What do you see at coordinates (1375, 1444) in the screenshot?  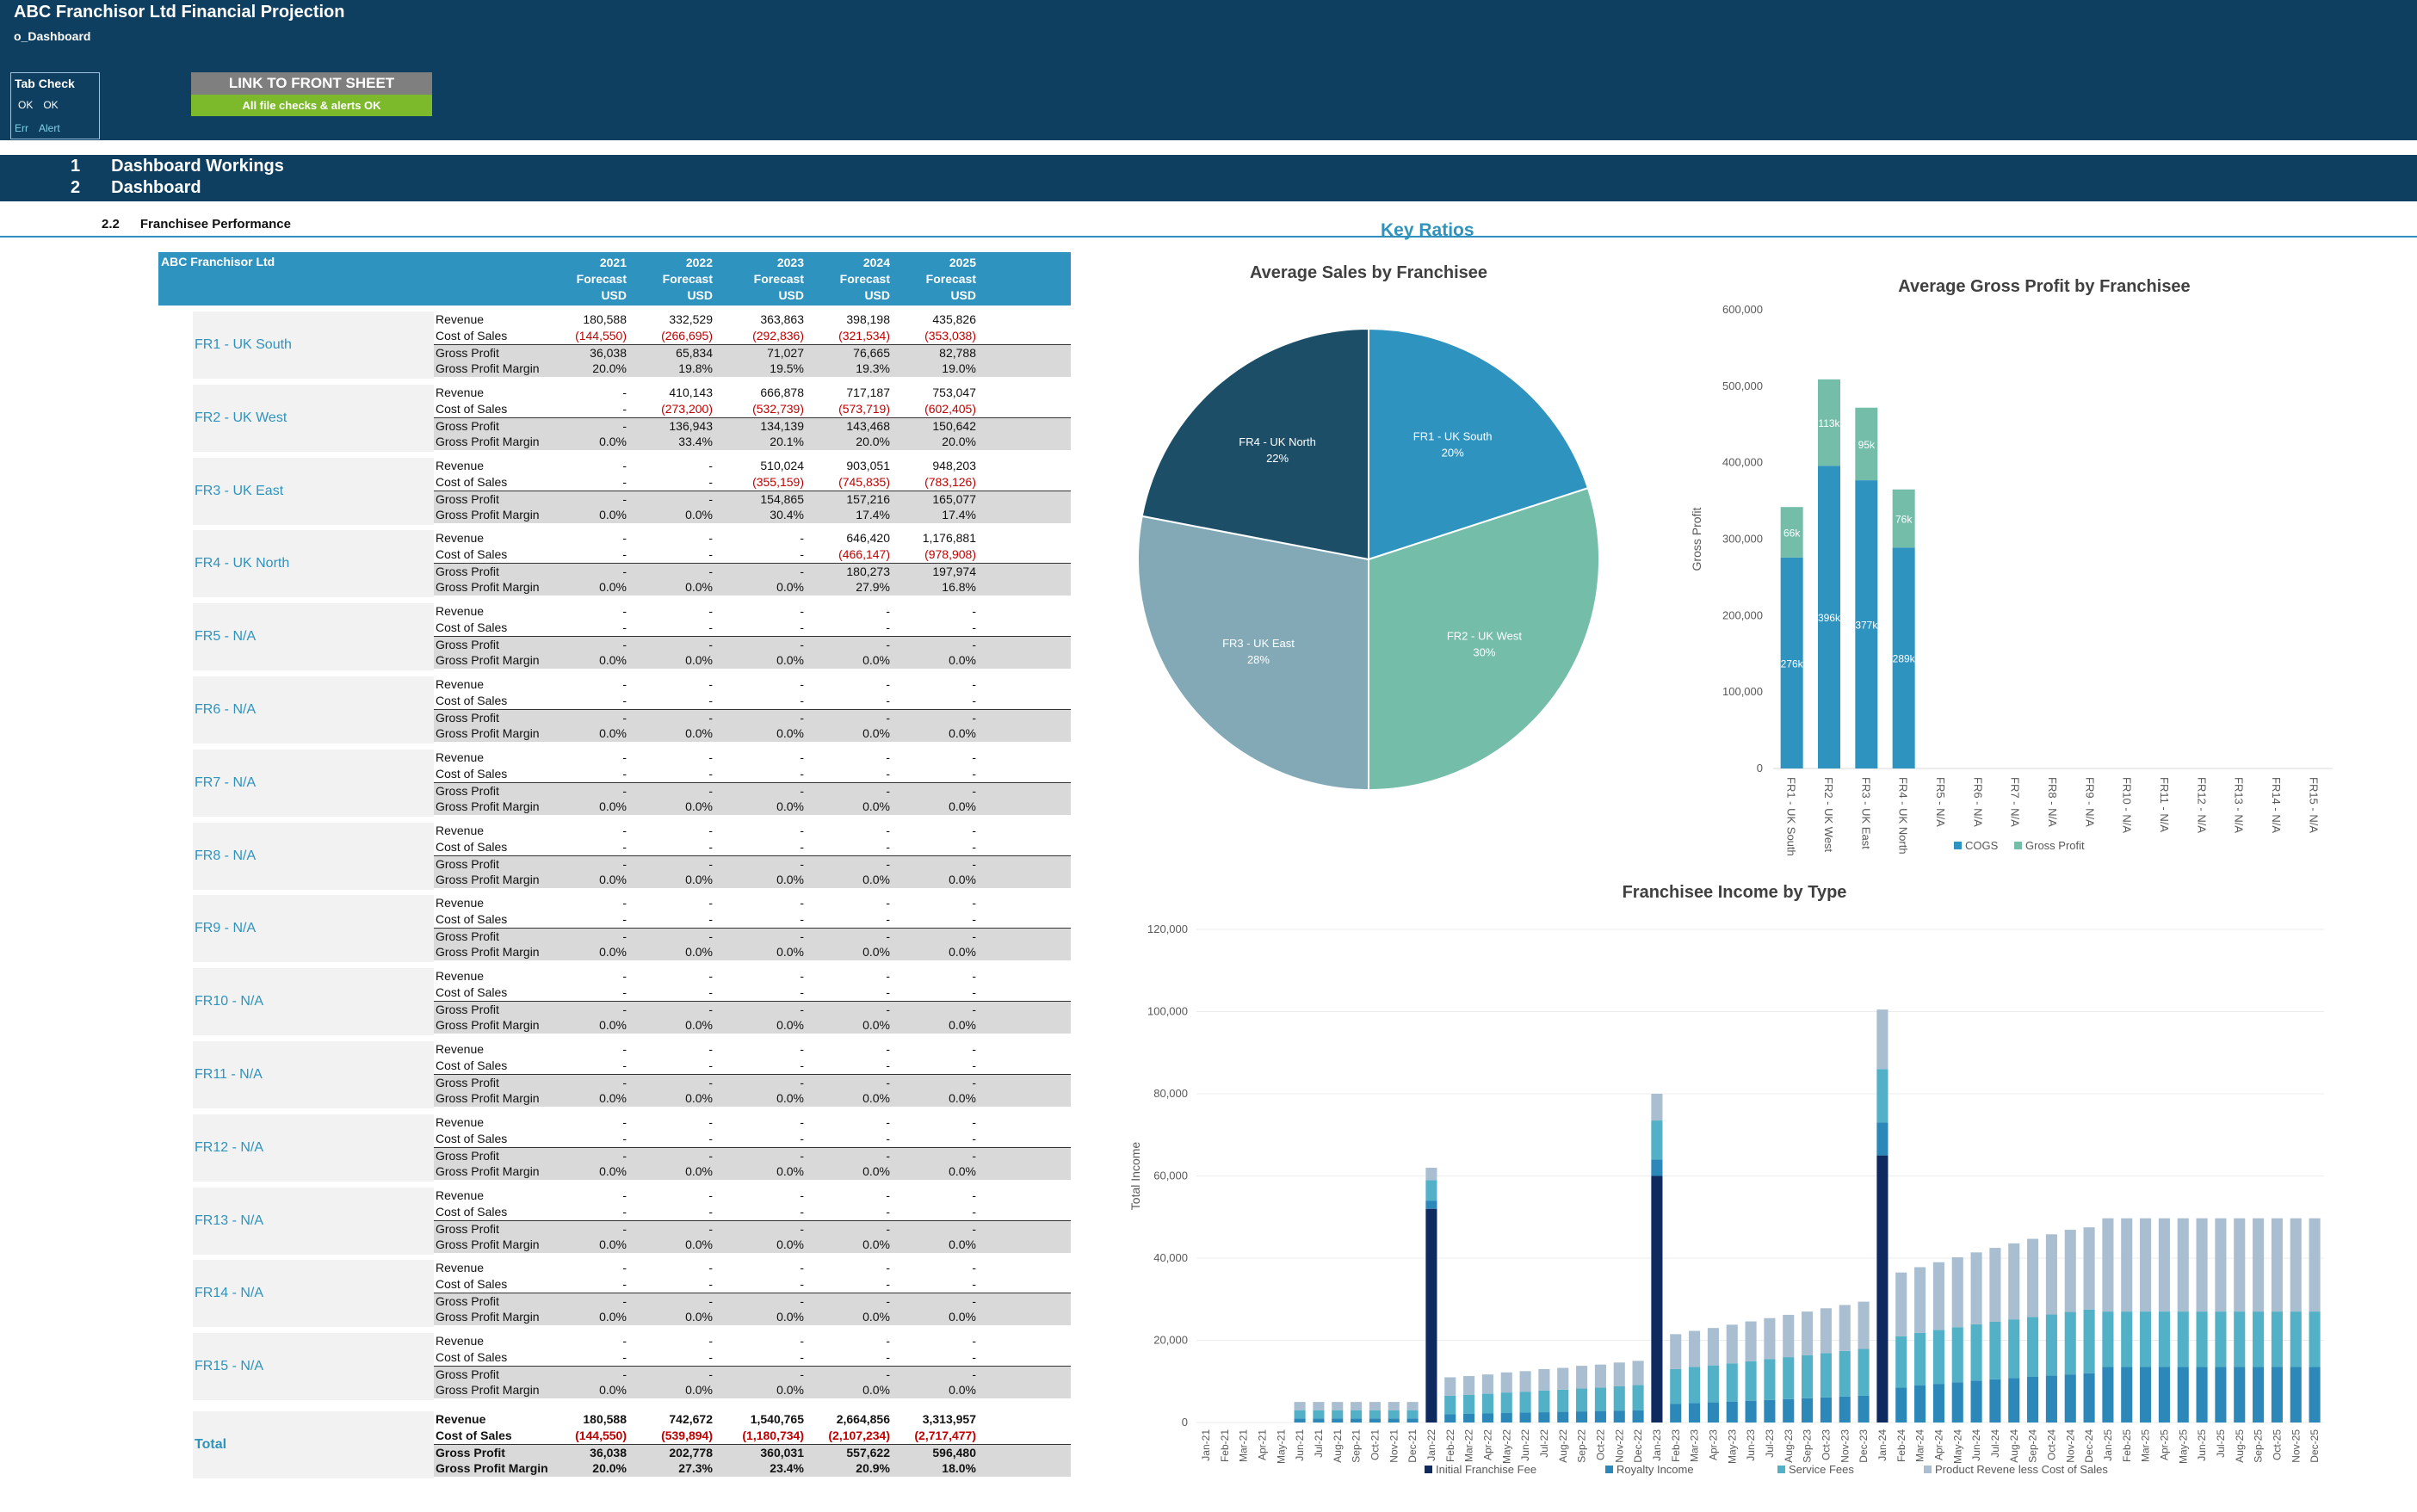 I see `x-tick-label: Oct-21` at bounding box center [1375, 1444].